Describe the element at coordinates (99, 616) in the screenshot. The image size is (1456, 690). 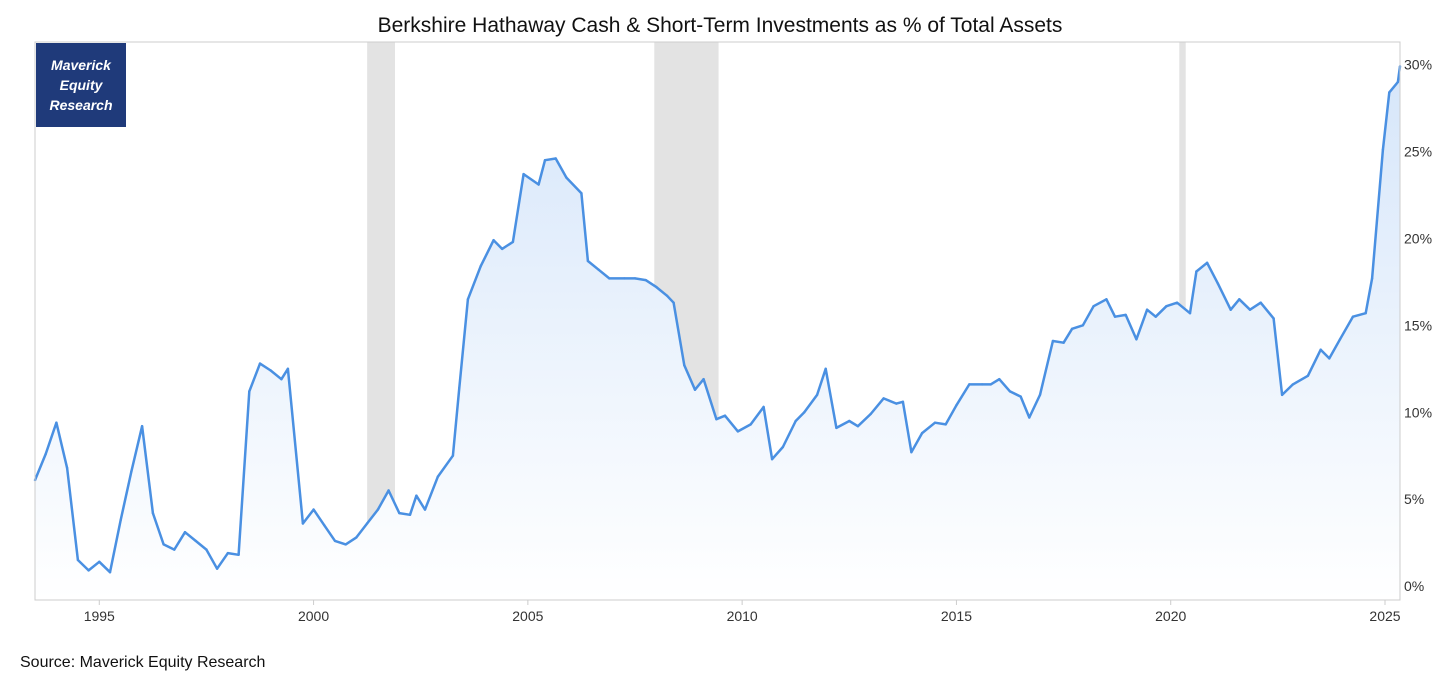
I see `x-tick-label: 1995` at that location.